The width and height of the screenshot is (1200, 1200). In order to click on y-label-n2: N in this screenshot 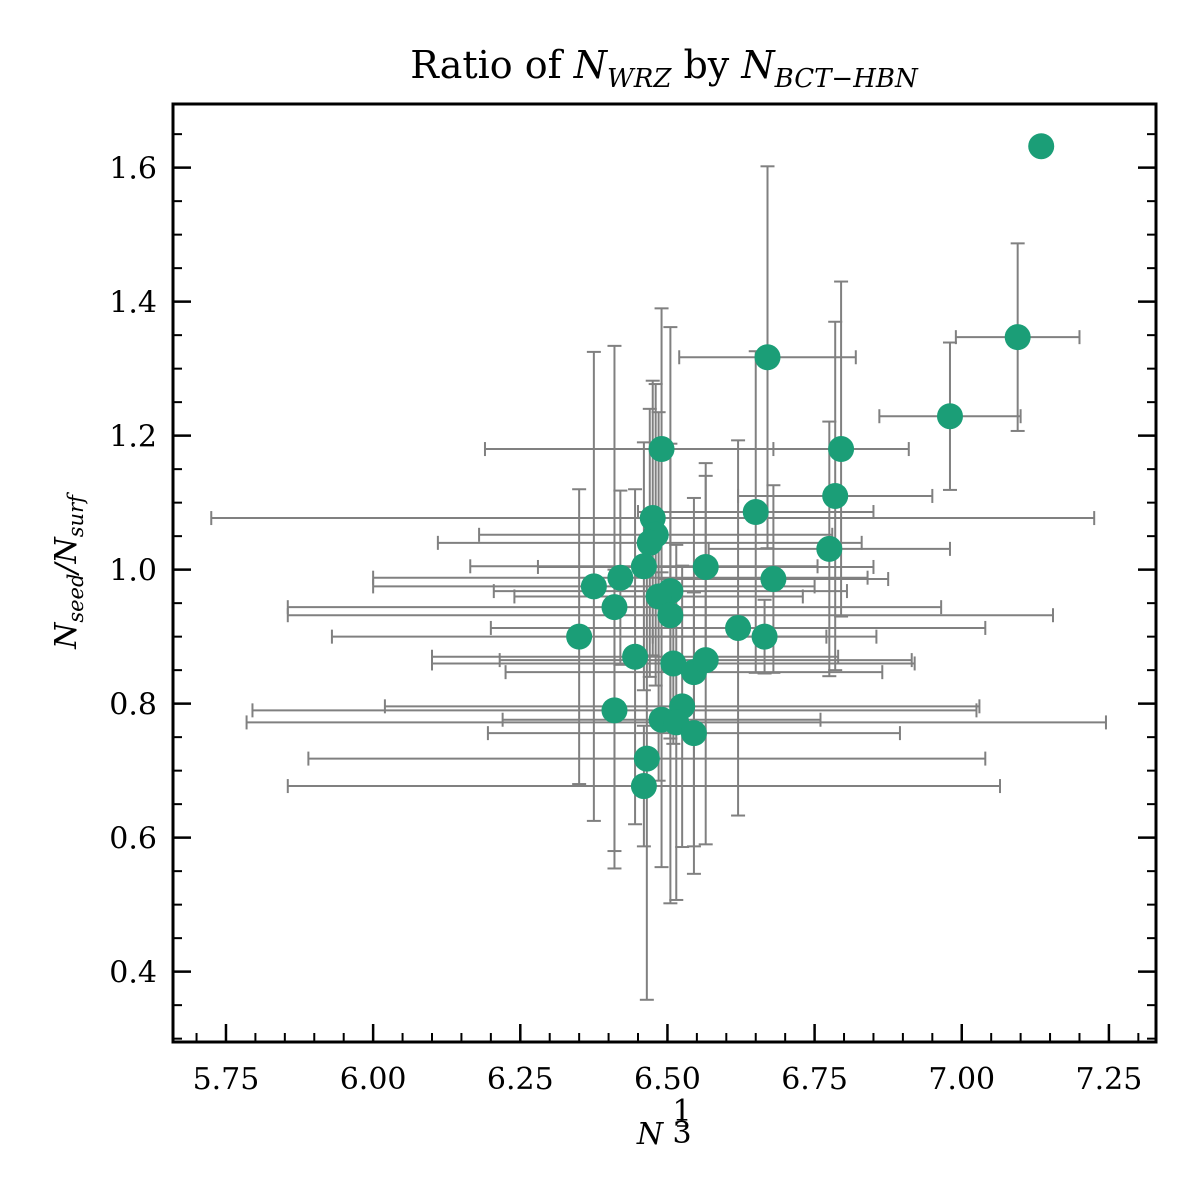, I will do `click(66, 549)`.